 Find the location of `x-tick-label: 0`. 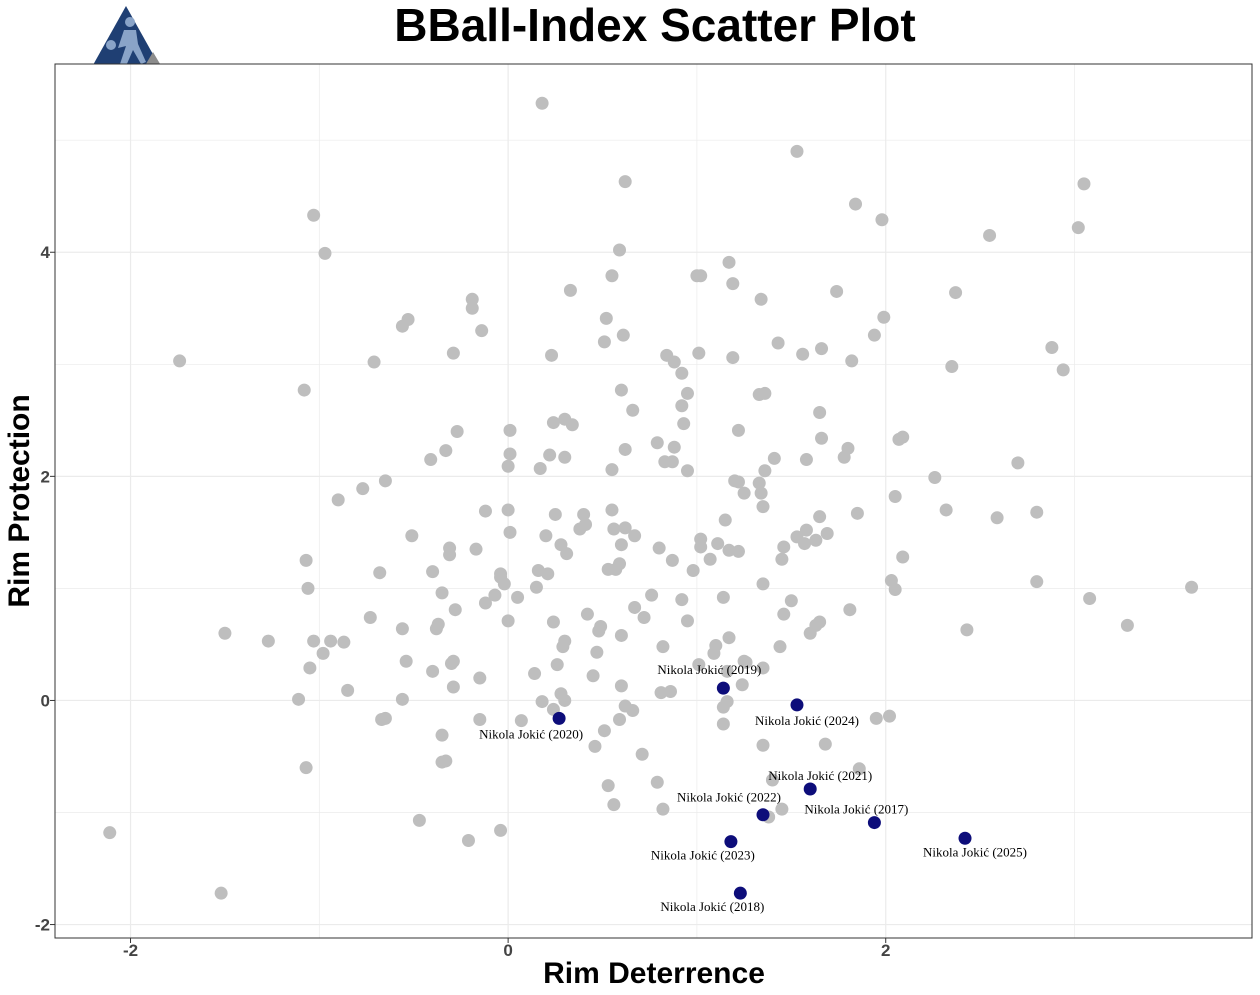

x-tick-label: 0 is located at coordinates (507, 950).